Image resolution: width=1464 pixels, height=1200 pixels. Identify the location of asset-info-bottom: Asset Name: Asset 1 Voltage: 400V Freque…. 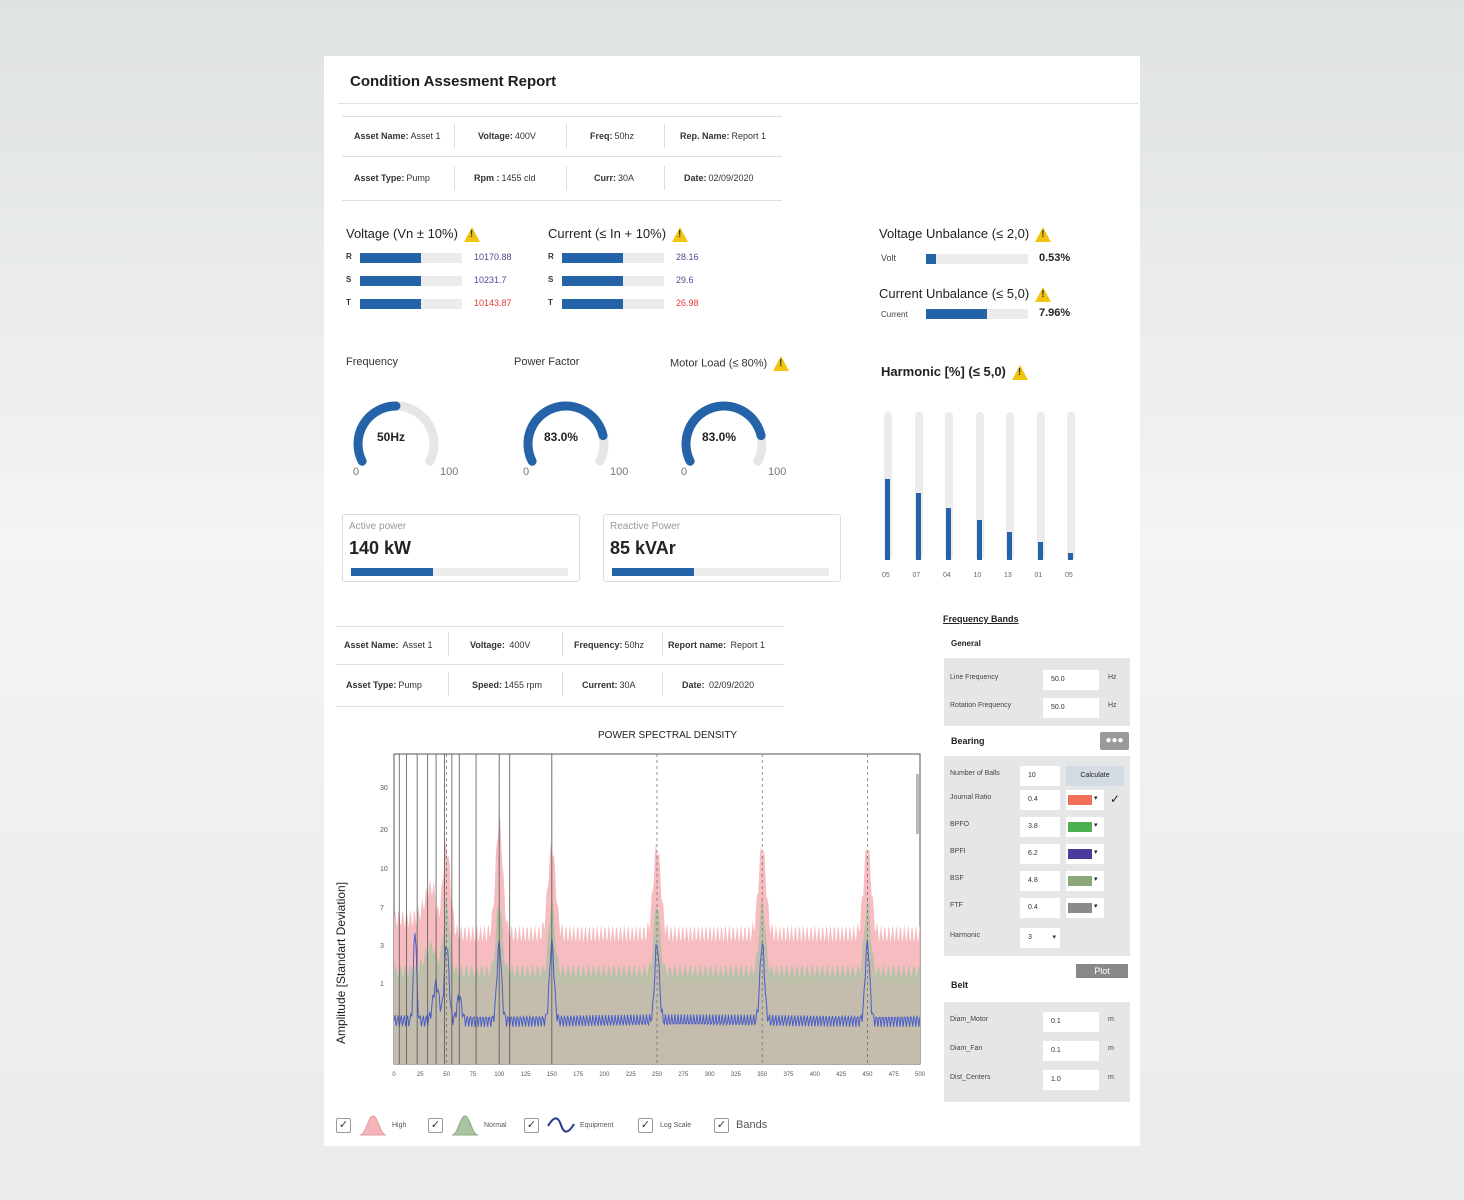
(560, 667).